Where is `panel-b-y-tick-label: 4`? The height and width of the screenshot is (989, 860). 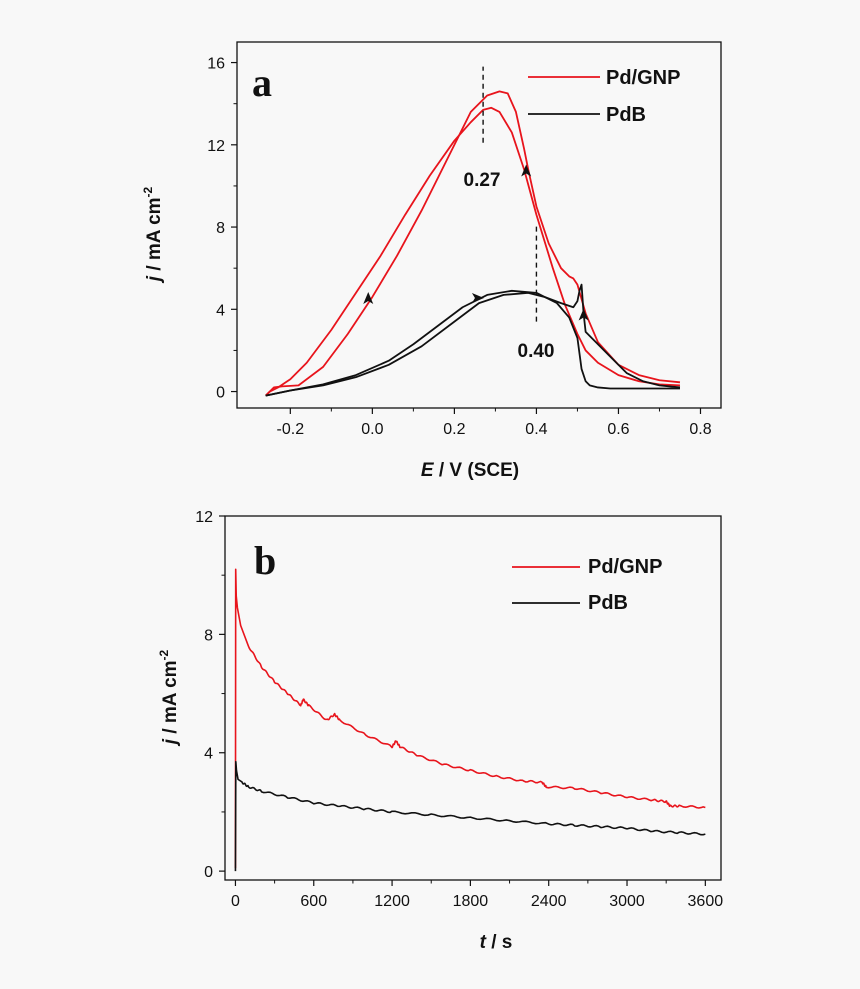
panel-b-y-tick-label: 4 is located at coordinates (208, 754).